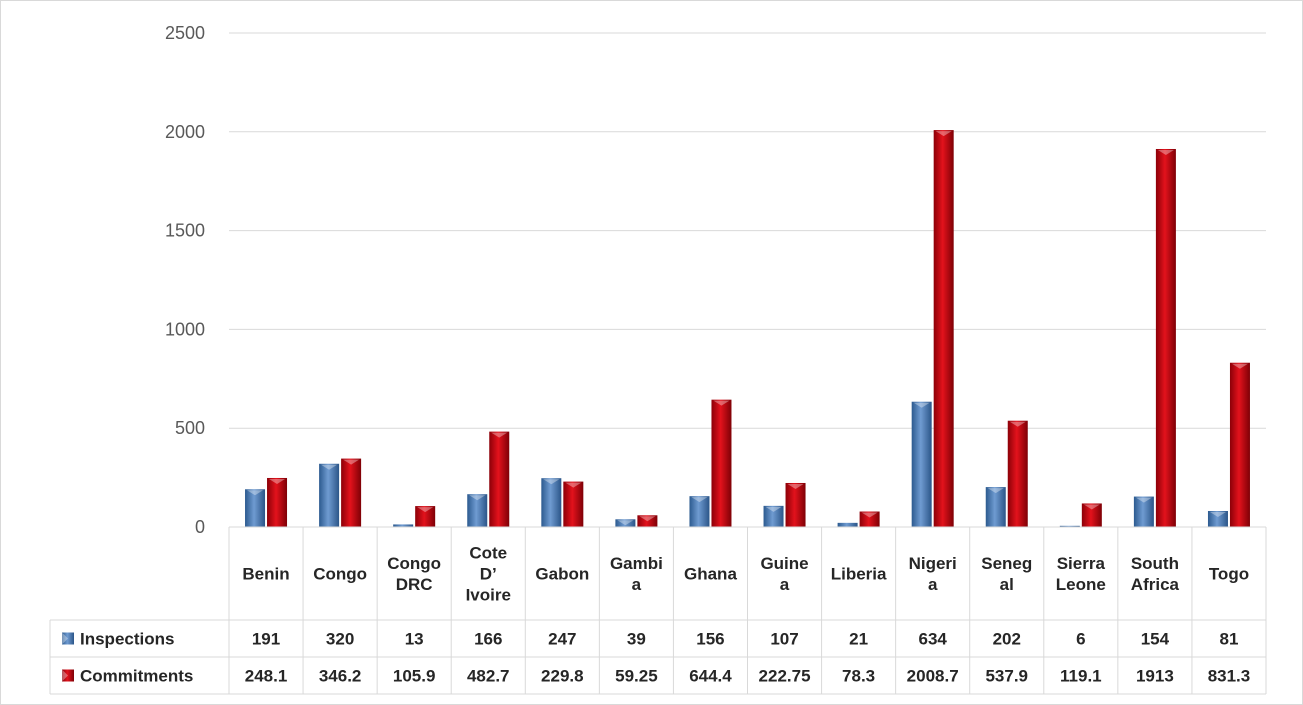 This screenshot has width=1303, height=705. What do you see at coordinates (265, 574) in the screenshot?
I see `category-label: Benin` at bounding box center [265, 574].